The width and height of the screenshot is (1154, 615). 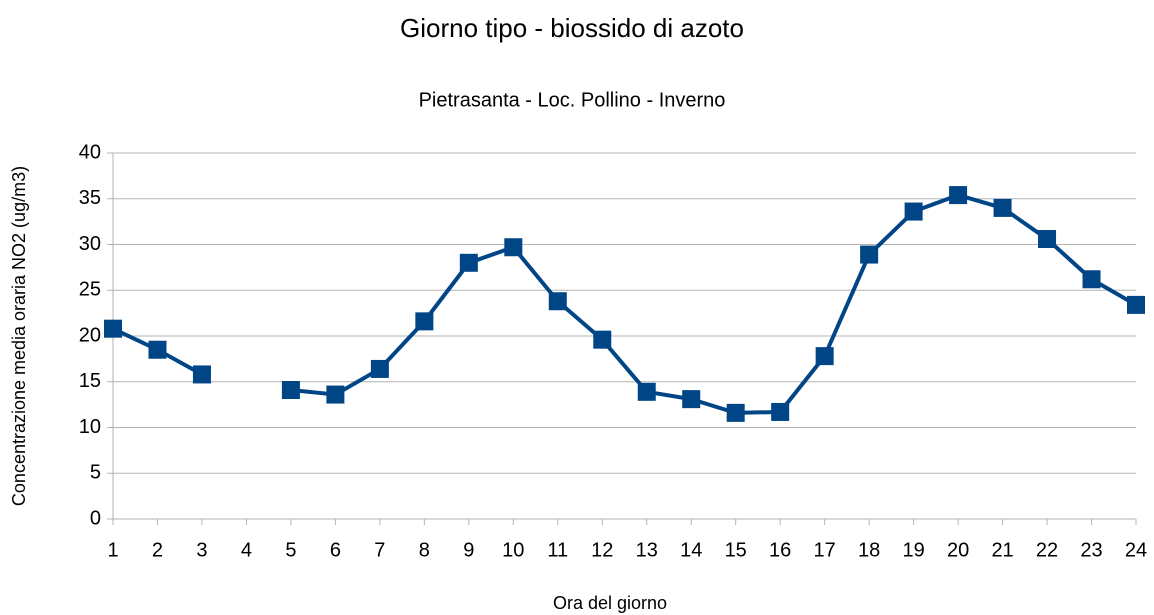 What do you see at coordinates (602, 550) in the screenshot?
I see `x-tick-label: 12` at bounding box center [602, 550].